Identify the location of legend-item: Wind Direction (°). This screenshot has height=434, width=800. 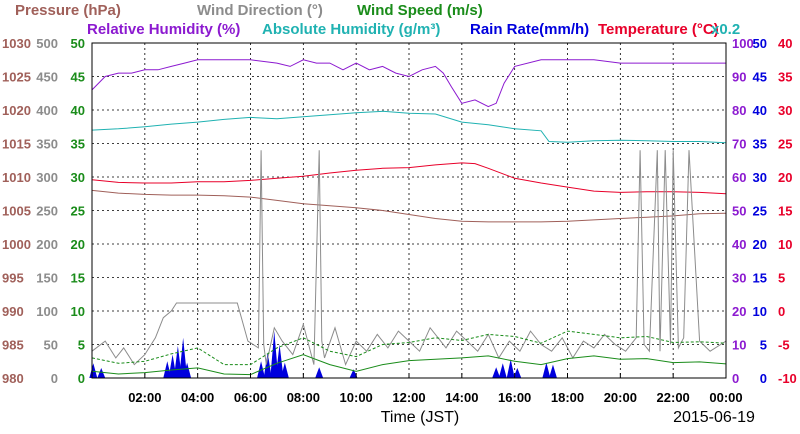
(260, 10).